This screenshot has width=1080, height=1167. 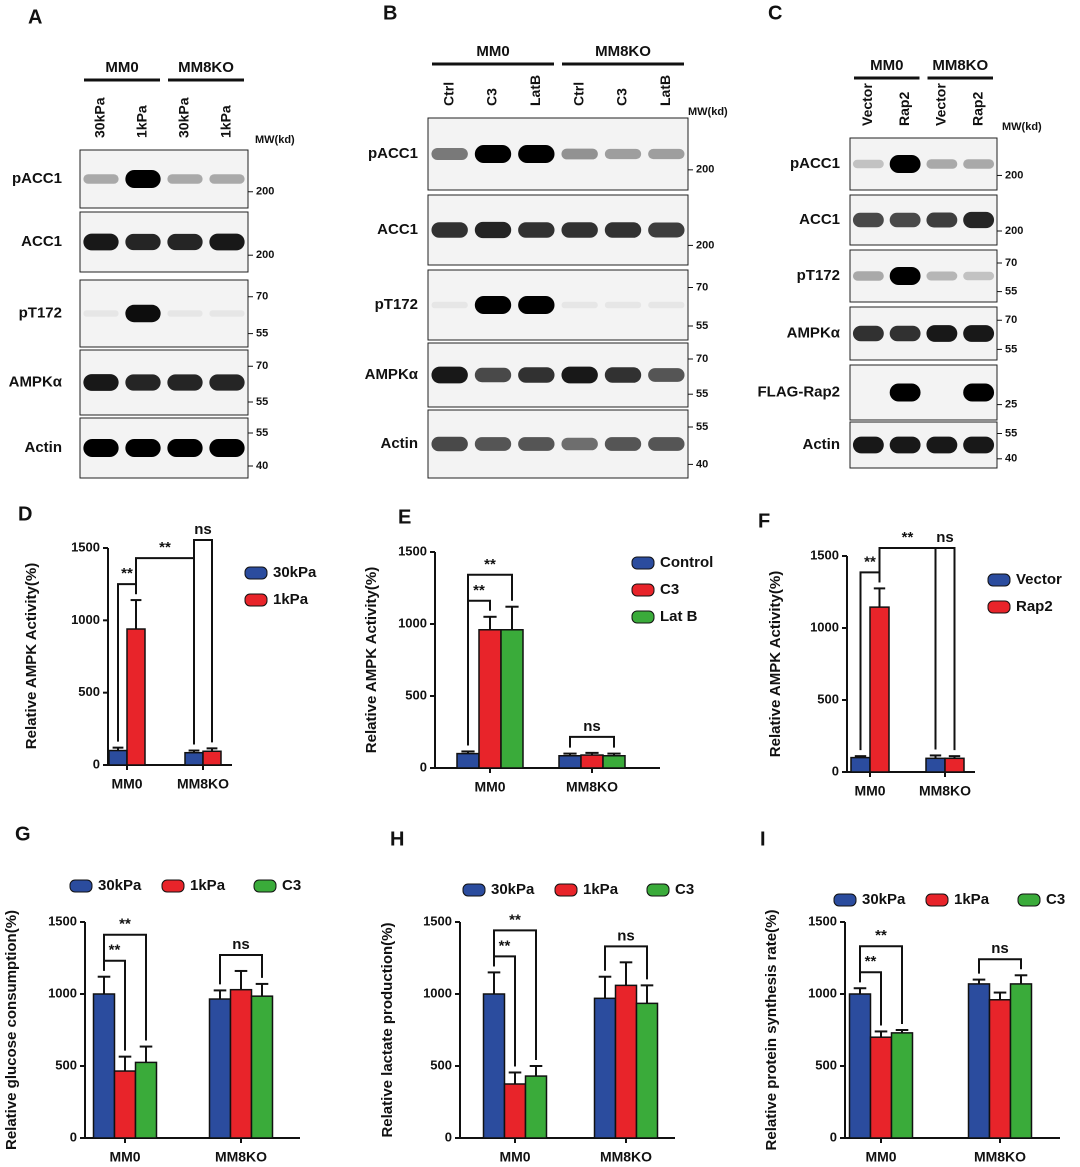 What do you see at coordinates (23, 834) in the screenshot?
I see `panel-label: G` at bounding box center [23, 834].